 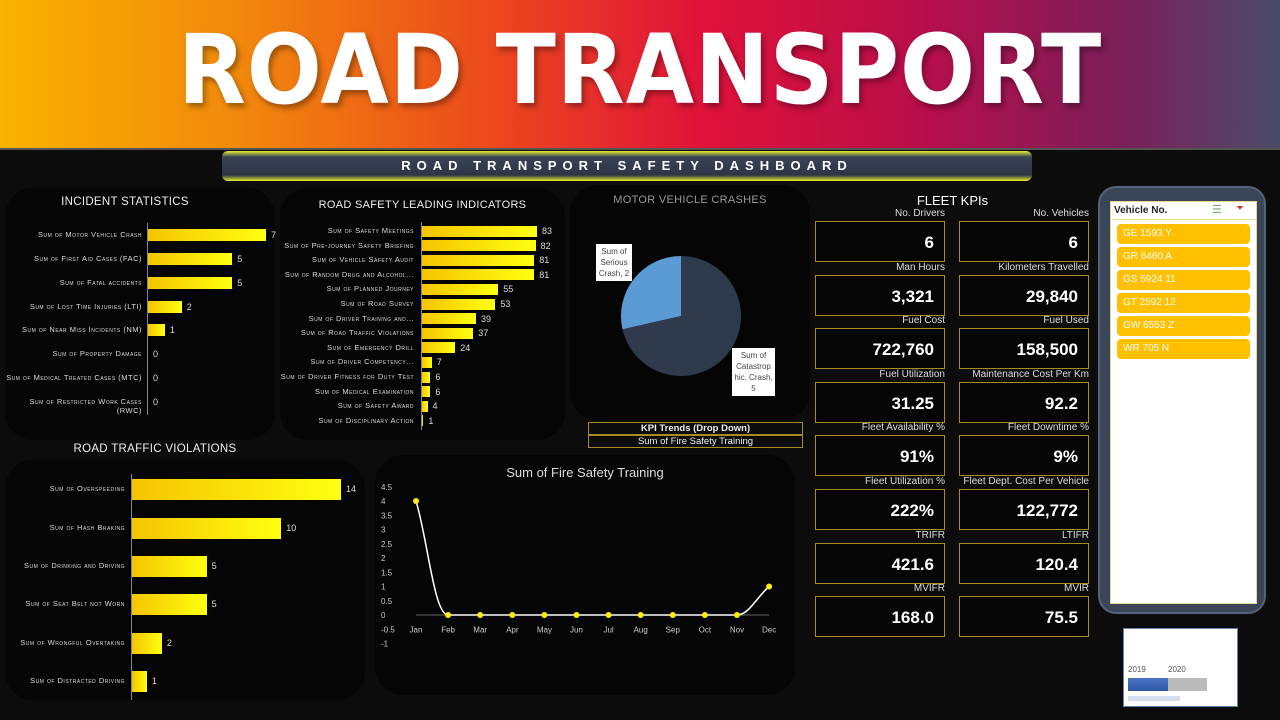 What do you see at coordinates (1148, 684) in the screenshot?
I see `timeline-selected-bar` at bounding box center [1148, 684].